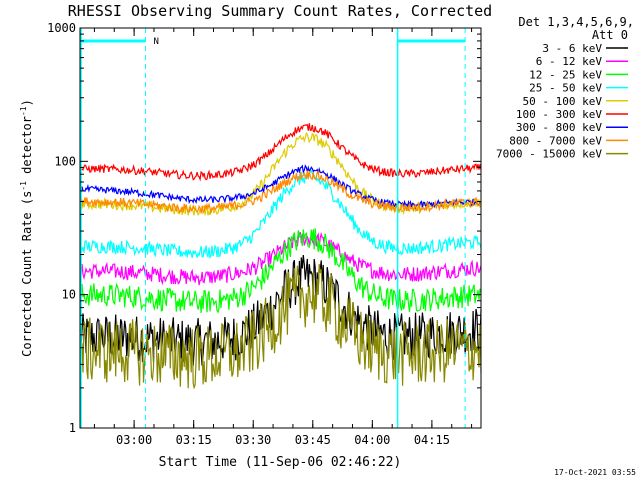 This screenshot has height=480, width=640. Describe the element at coordinates (69, 295) in the screenshot. I see `y-tick-label: 10` at that location.